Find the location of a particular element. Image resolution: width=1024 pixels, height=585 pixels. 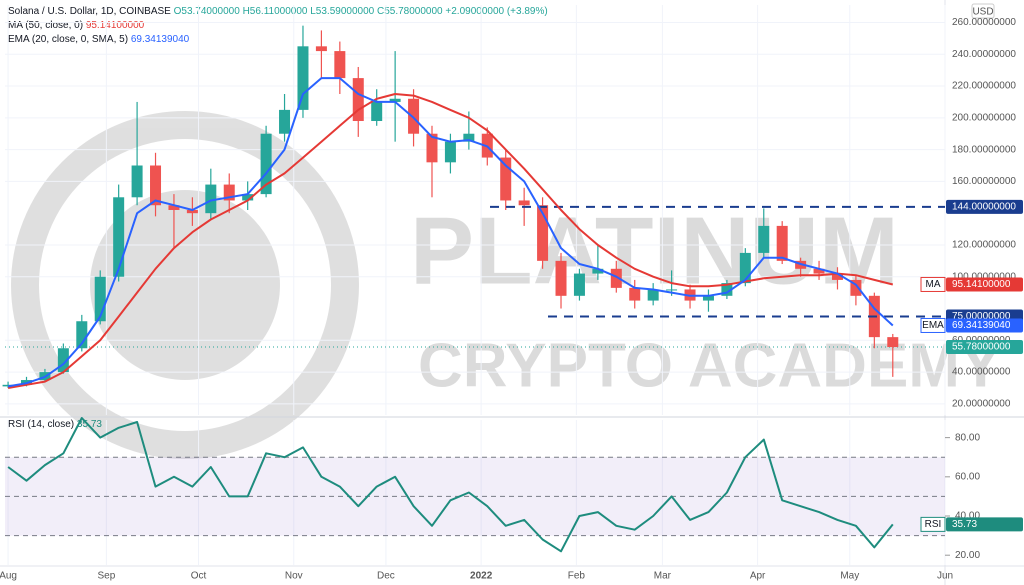

tag-label: RSI is located at coordinates (933, 524).